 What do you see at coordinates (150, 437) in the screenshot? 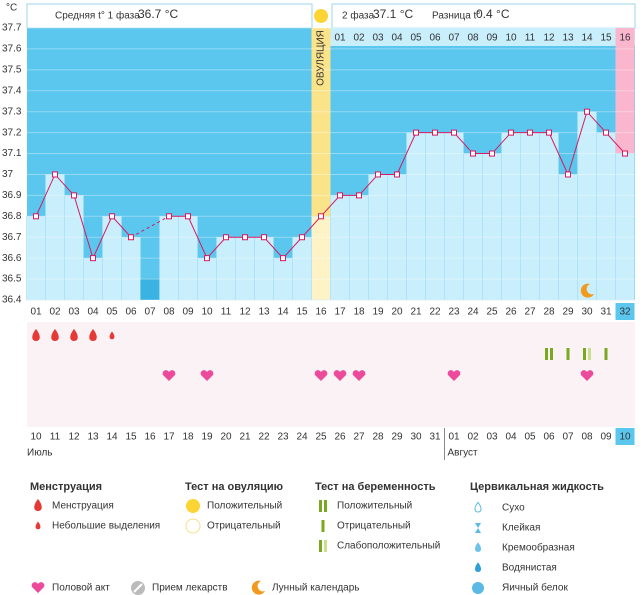
I see `calendar-date: 16` at bounding box center [150, 437].